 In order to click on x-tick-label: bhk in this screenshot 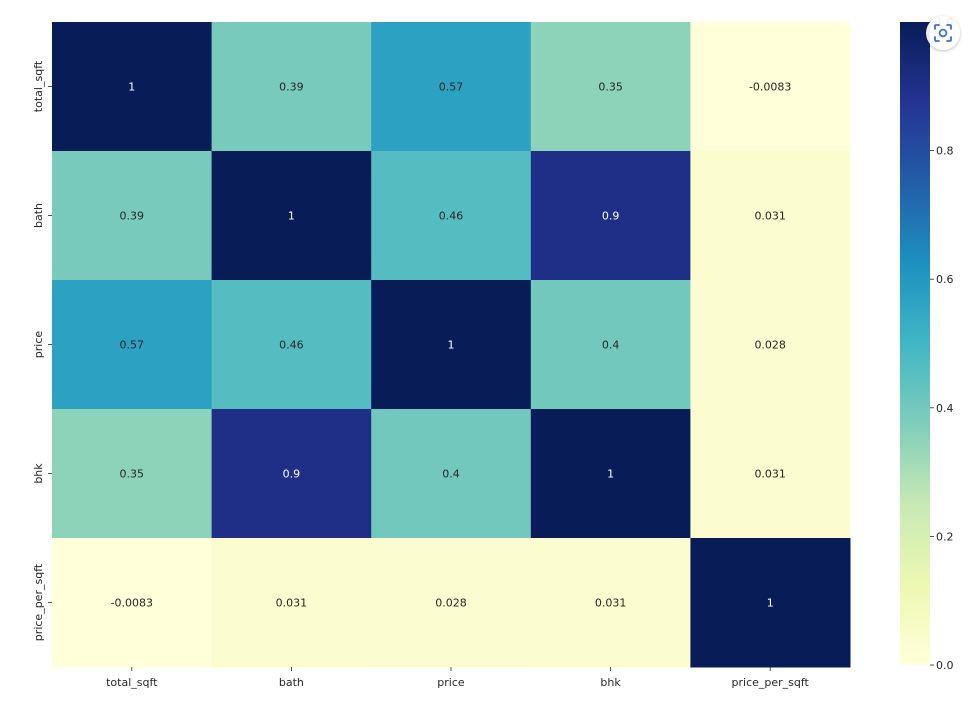, I will do `click(610, 682)`.